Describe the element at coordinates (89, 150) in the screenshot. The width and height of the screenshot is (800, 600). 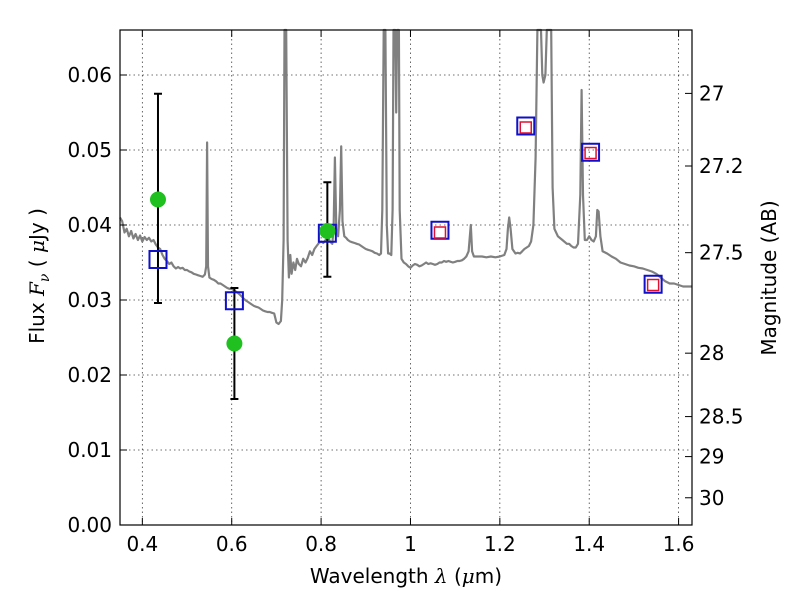
I see `y-tick-label: 0.05` at that location.